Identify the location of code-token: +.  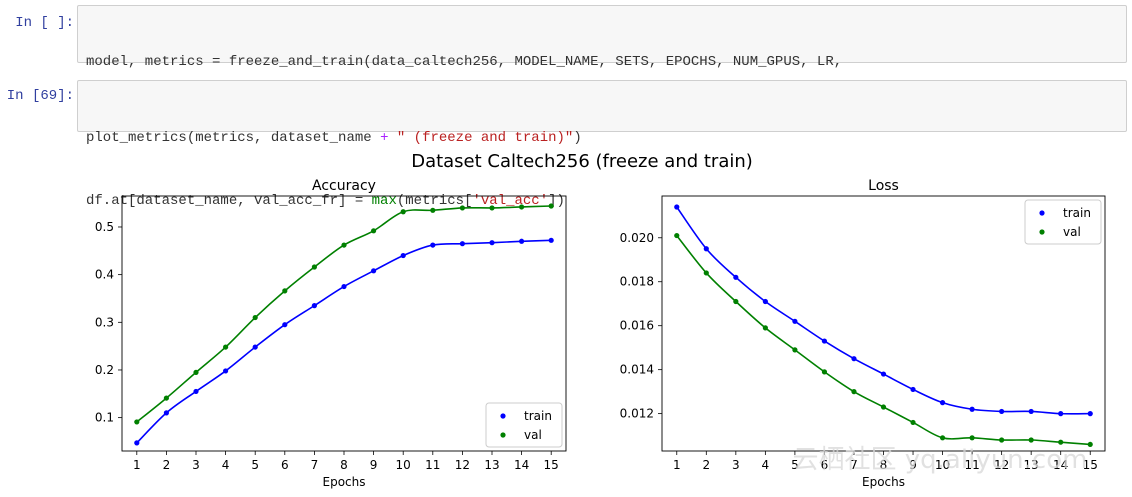
(384, 138).